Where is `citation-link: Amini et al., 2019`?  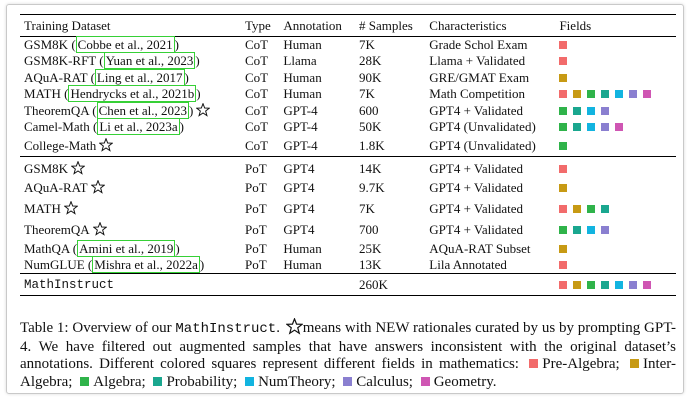
citation-link: Amini et al., 2019 is located at coordinates (126, 248).